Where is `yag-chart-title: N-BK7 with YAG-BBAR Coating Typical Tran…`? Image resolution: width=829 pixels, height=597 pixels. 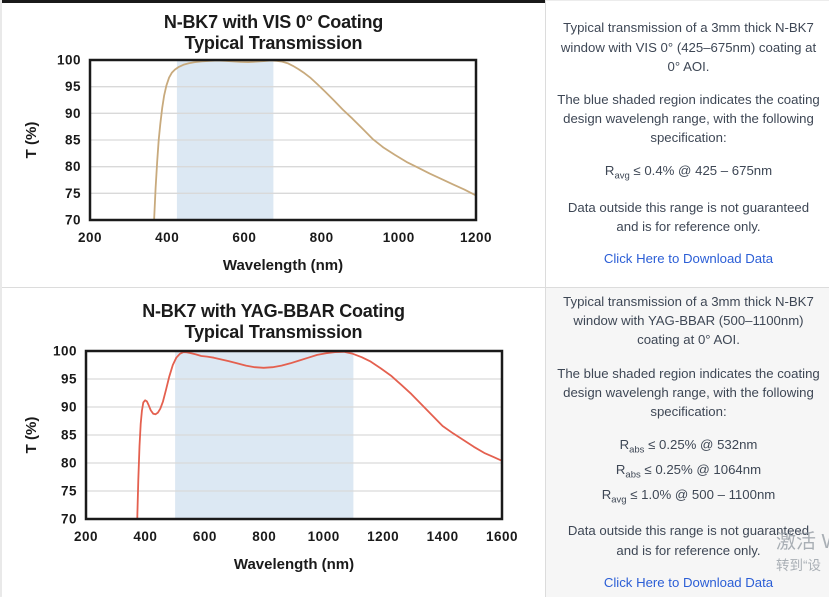
yag-chart-title: N-BK7 with YAG-BBAR Coating Typical Tran… is located at coordinates (273, 322).